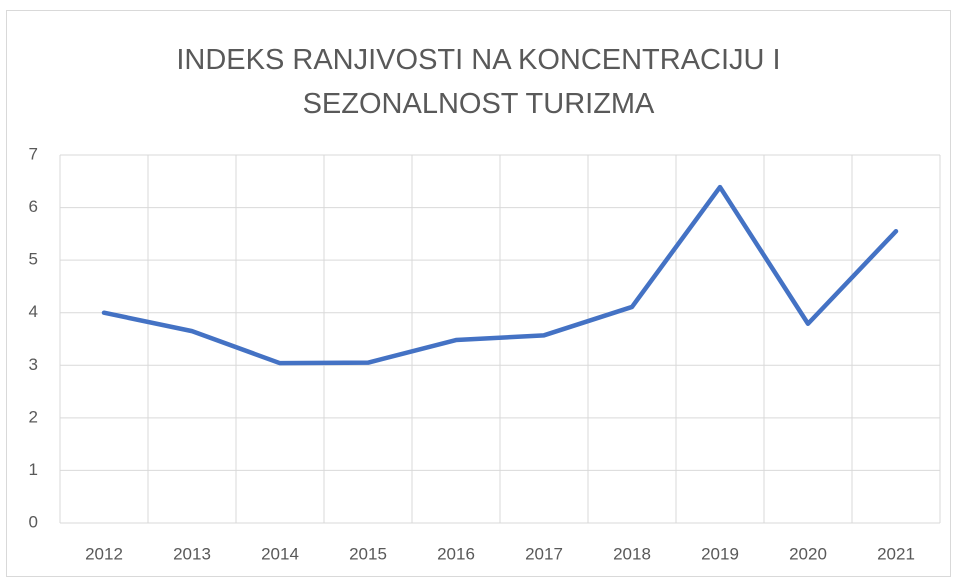 This screenshot has height=578, width=957. What do you see at coordinates (720, 553) in the screenshot?
I see `x-tick-label: 2019` at bounding box center [720, 553].